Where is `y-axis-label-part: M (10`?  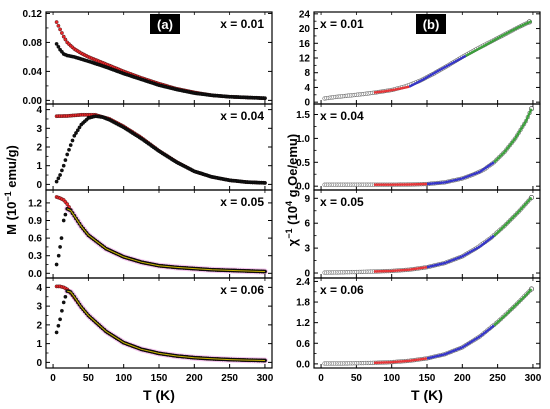
y-axis-label-part: M (10 is located at coordinates (11, 218).